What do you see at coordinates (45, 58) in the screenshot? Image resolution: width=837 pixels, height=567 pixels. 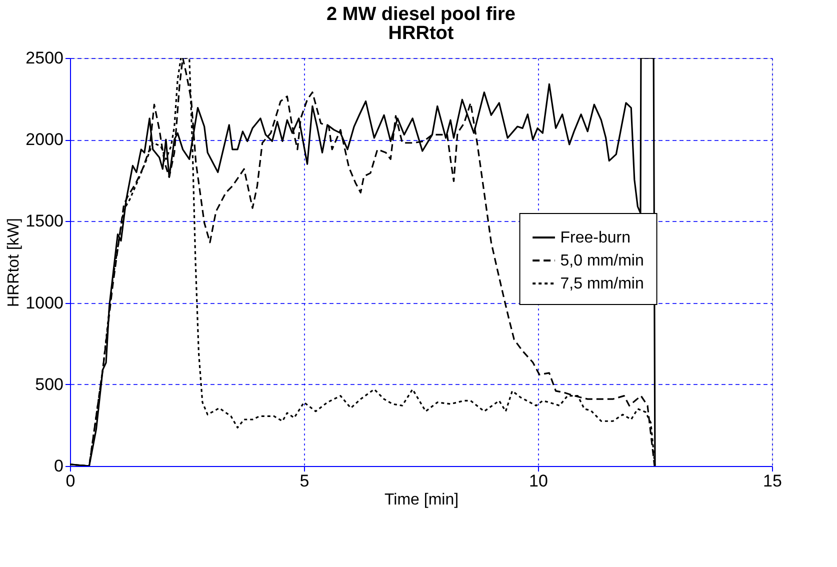 I see `y-tick-label: 2500` at bounding box center [45, 58].